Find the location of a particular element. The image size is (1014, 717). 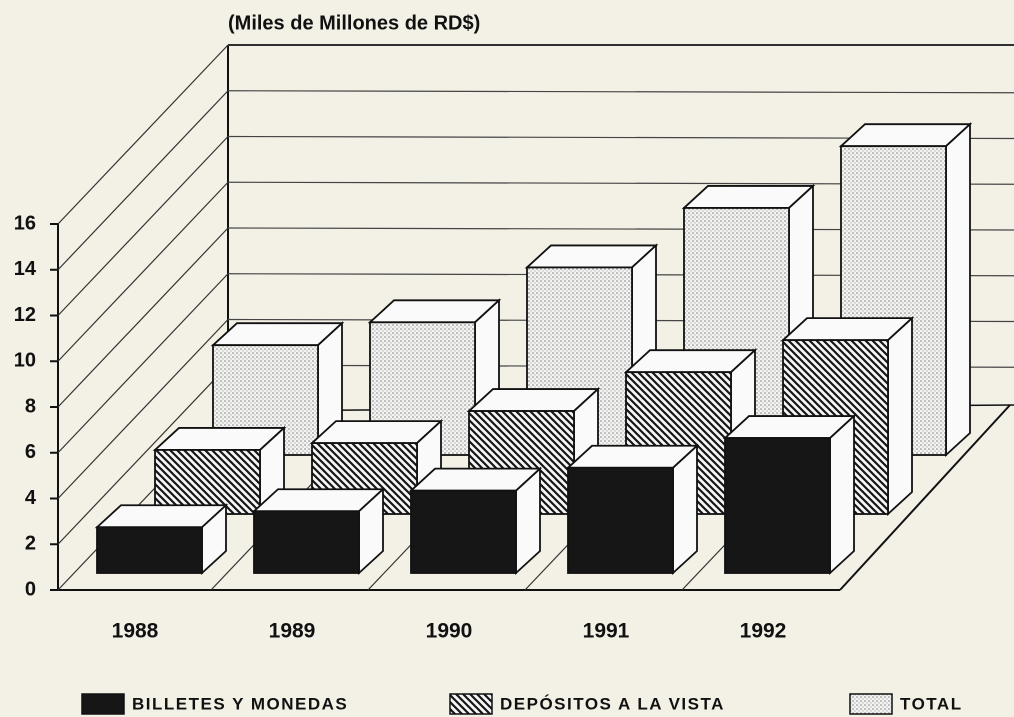

floor-right is located at coordinates (925, 497).